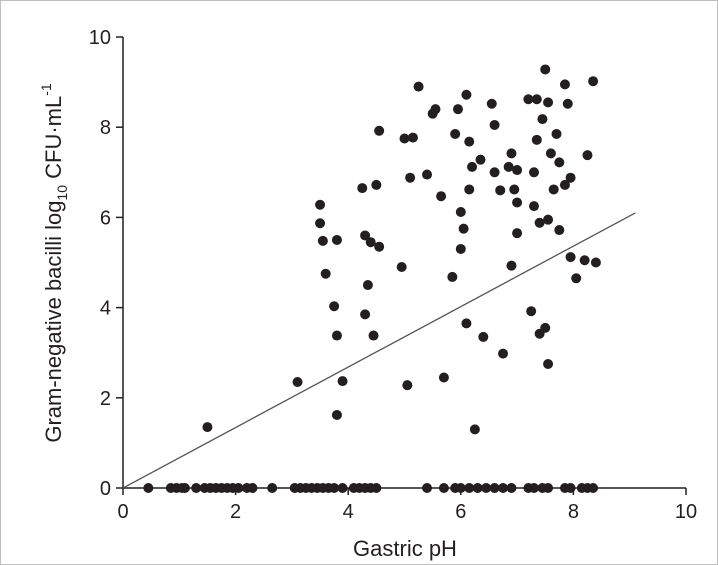 The height and width of the screenshot is (565, 718). I want to click on y-tick-label: 4, so click(105, 309).